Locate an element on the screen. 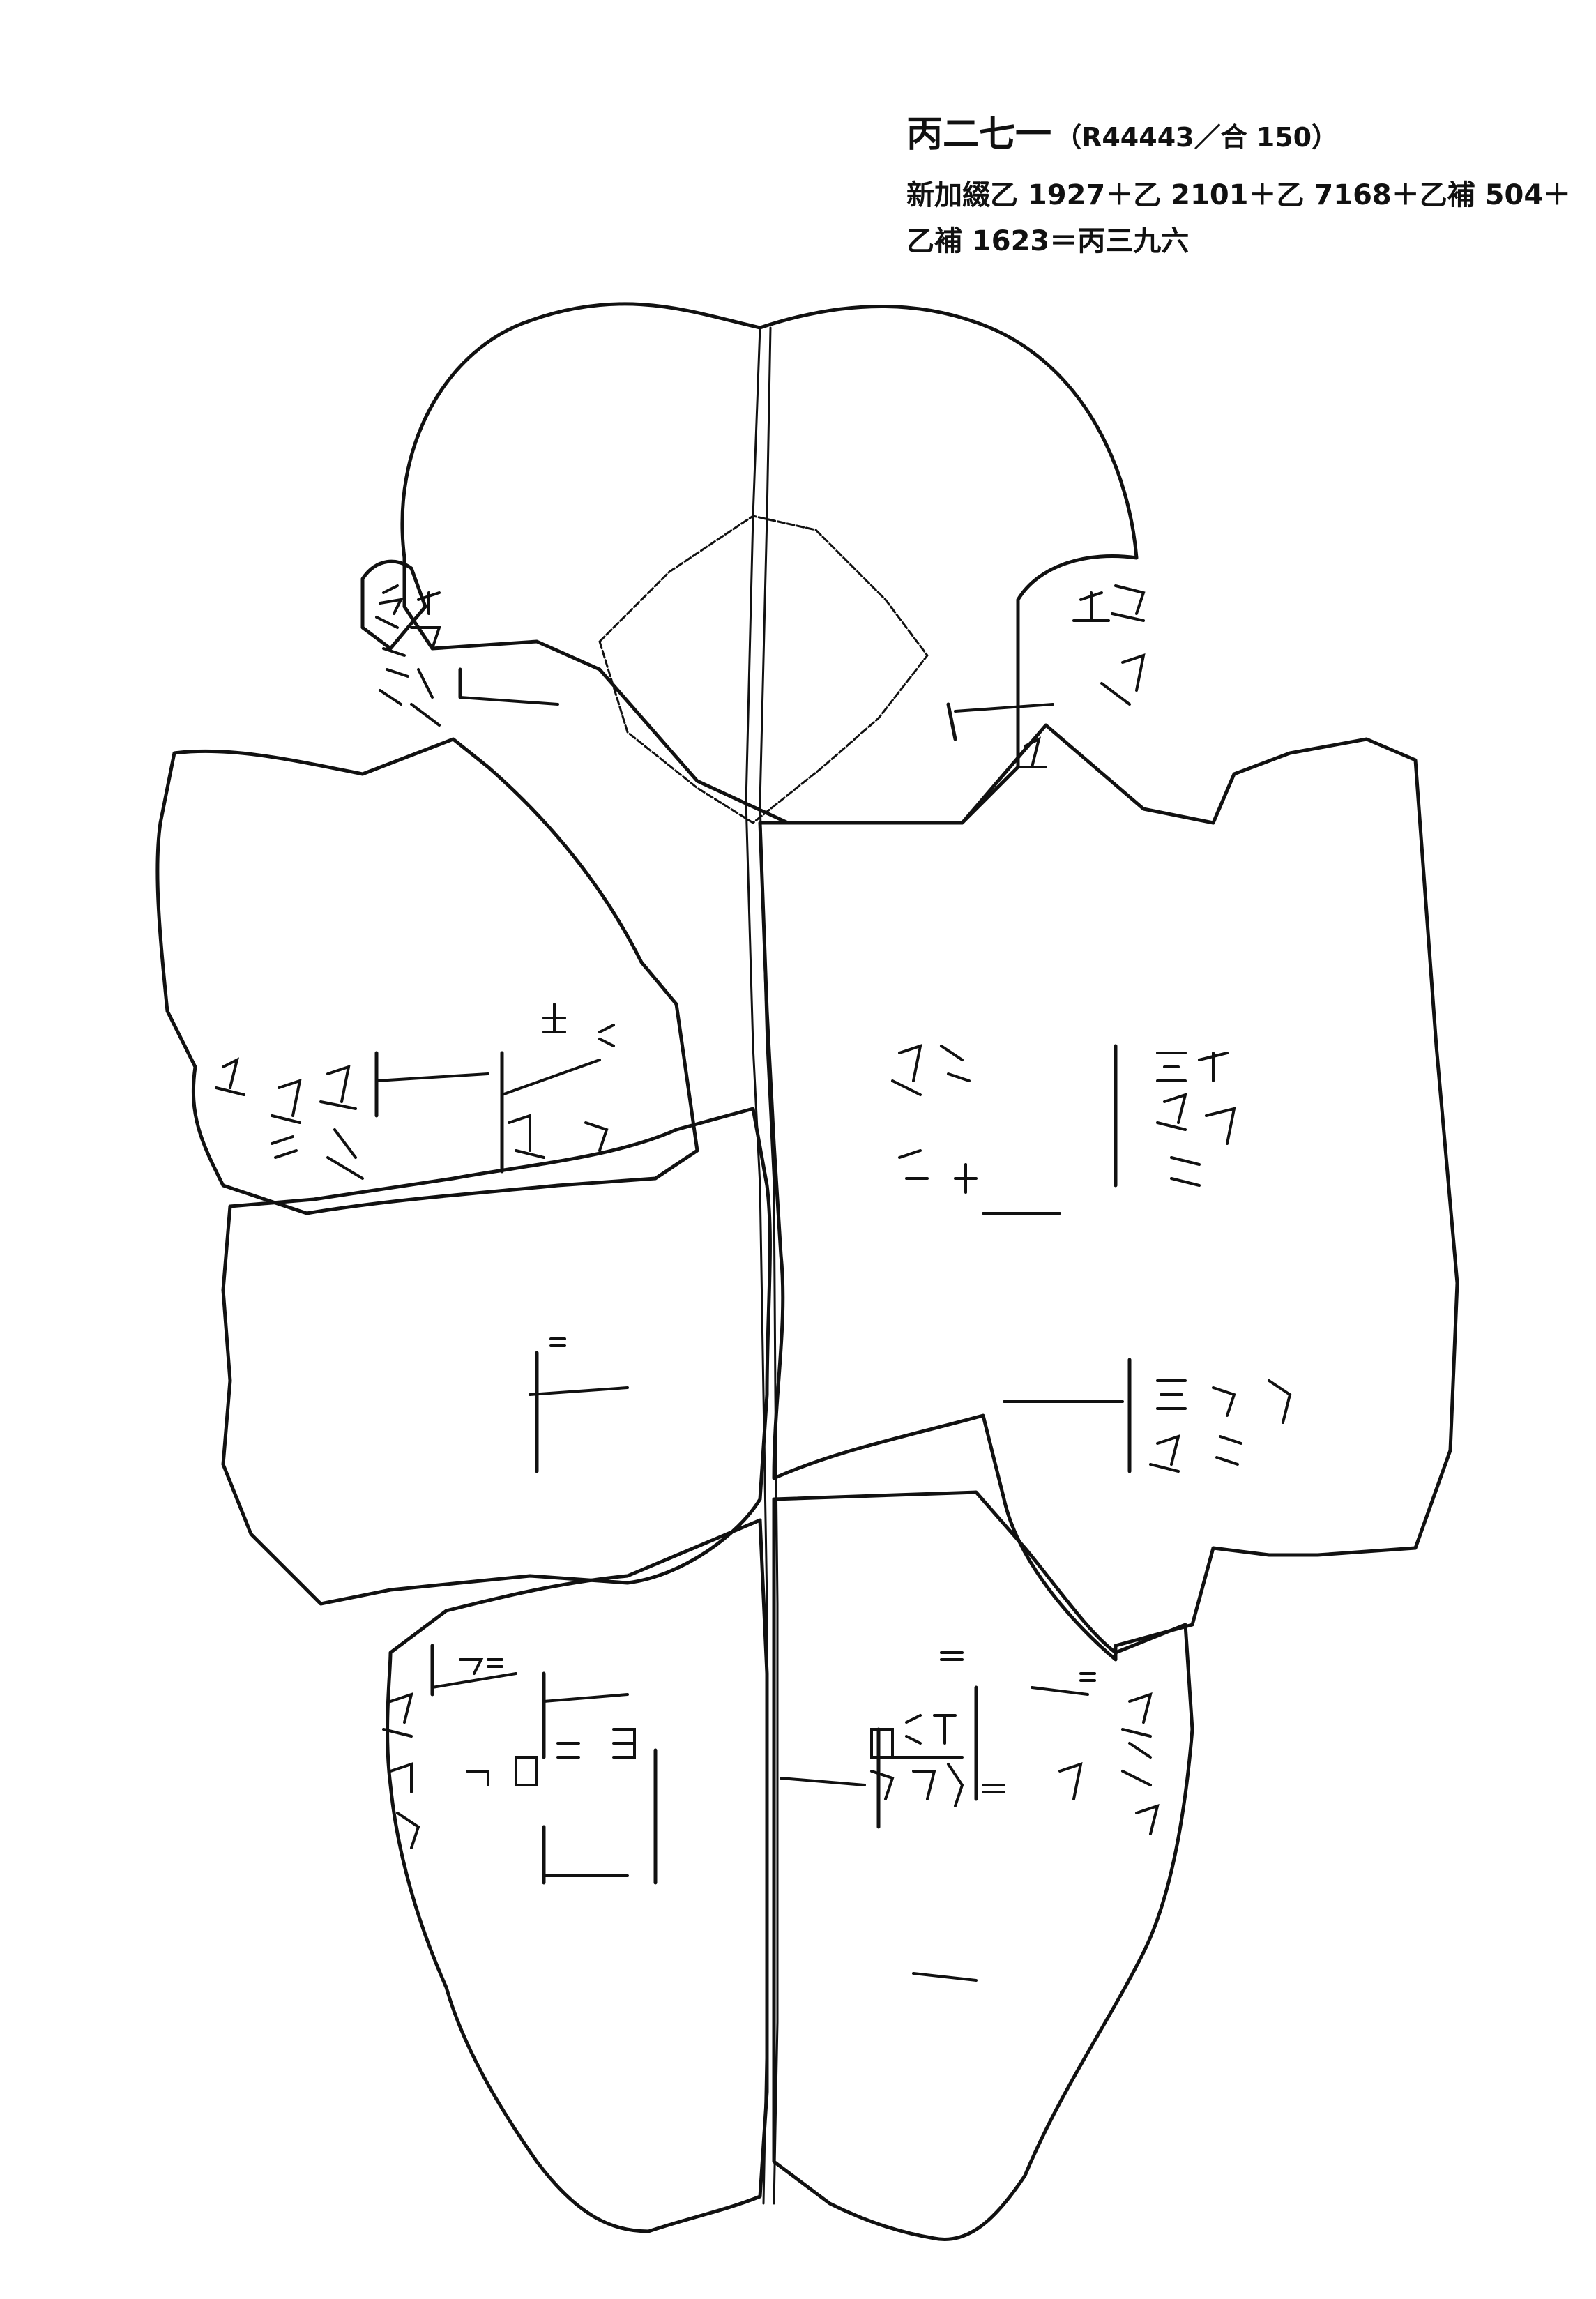 The image size is (1596, 2299). join-note-line-2: 乙補 1623＝丙三九六 is located at coordinates (1048, 241).